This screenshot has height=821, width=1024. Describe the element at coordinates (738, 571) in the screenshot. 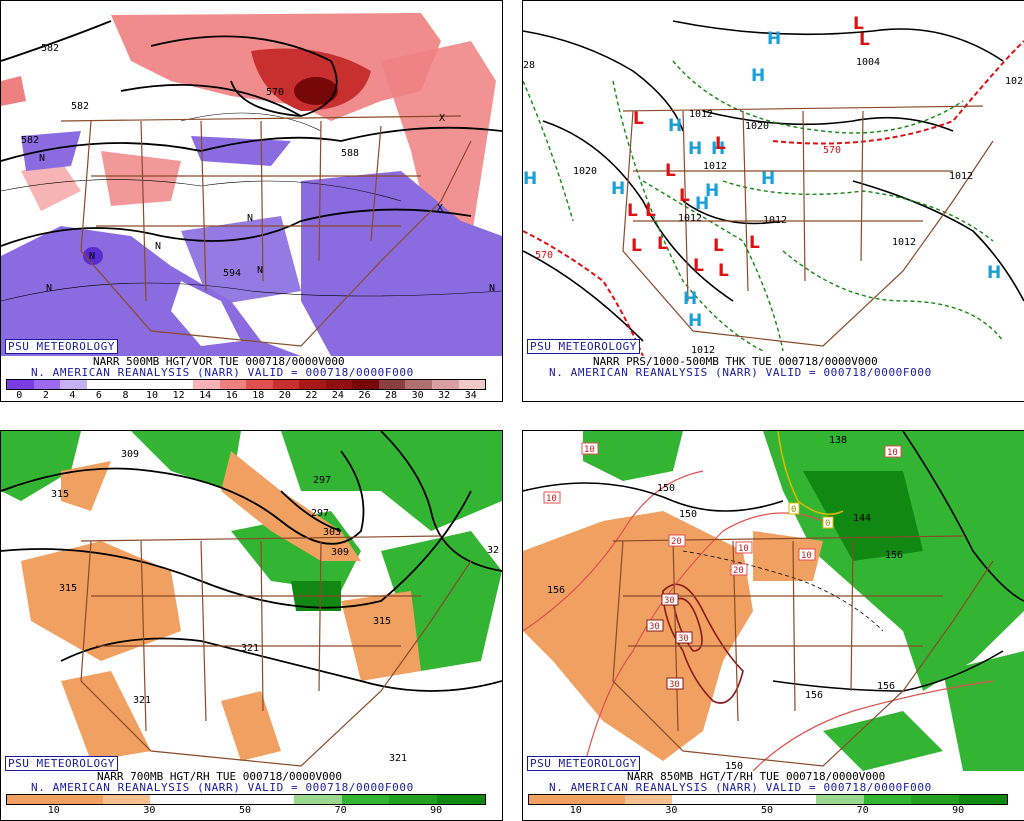

I see `svg-text: 20` at that location.